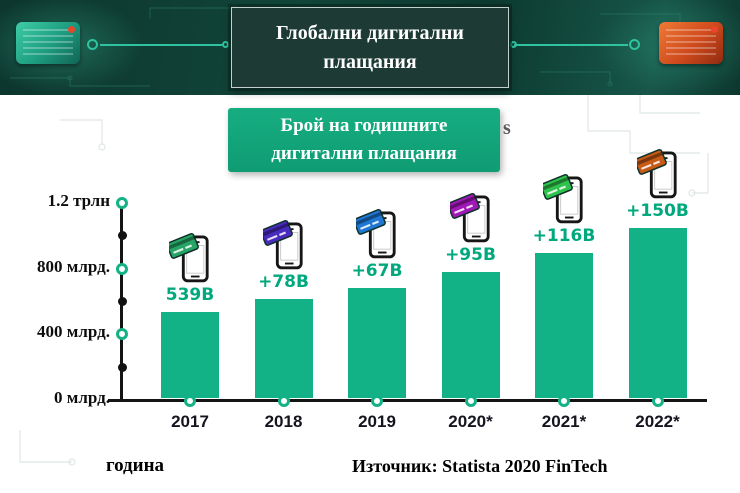 The height and width of the screenshot is (493, 740). What do you see at coordinates (657, 421) in the screenshot?
I see `x-axis-year-label: 2022*` at bounding box center [657, 421].